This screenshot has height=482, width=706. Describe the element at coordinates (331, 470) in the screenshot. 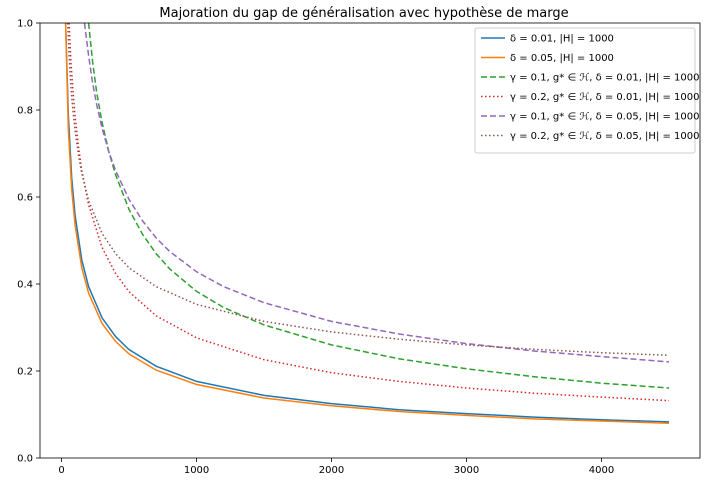

I see `x-tick-label: 2000` at that location.